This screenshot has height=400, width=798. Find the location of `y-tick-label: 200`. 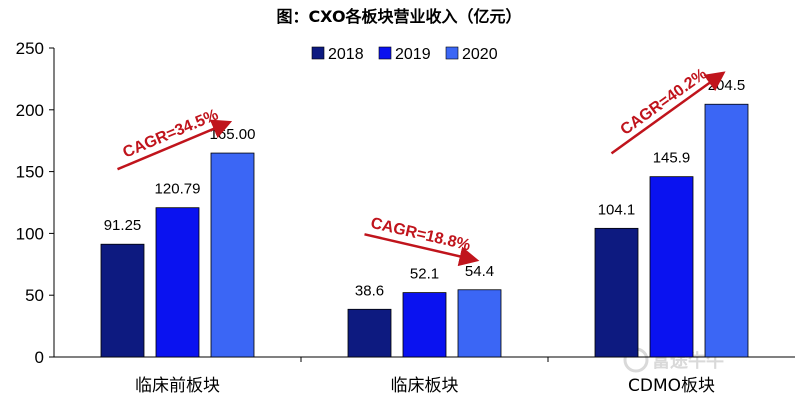

y-tick-label: 200 is located at coordinates (30, 110).